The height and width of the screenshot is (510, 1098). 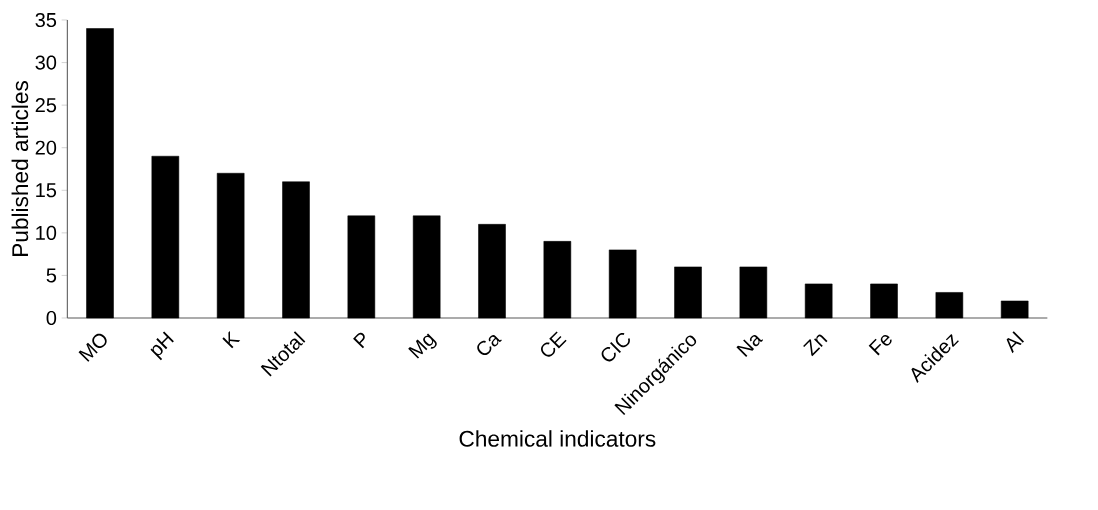 I want to click on y-tick-label: 35, so click(x=46, y=20).